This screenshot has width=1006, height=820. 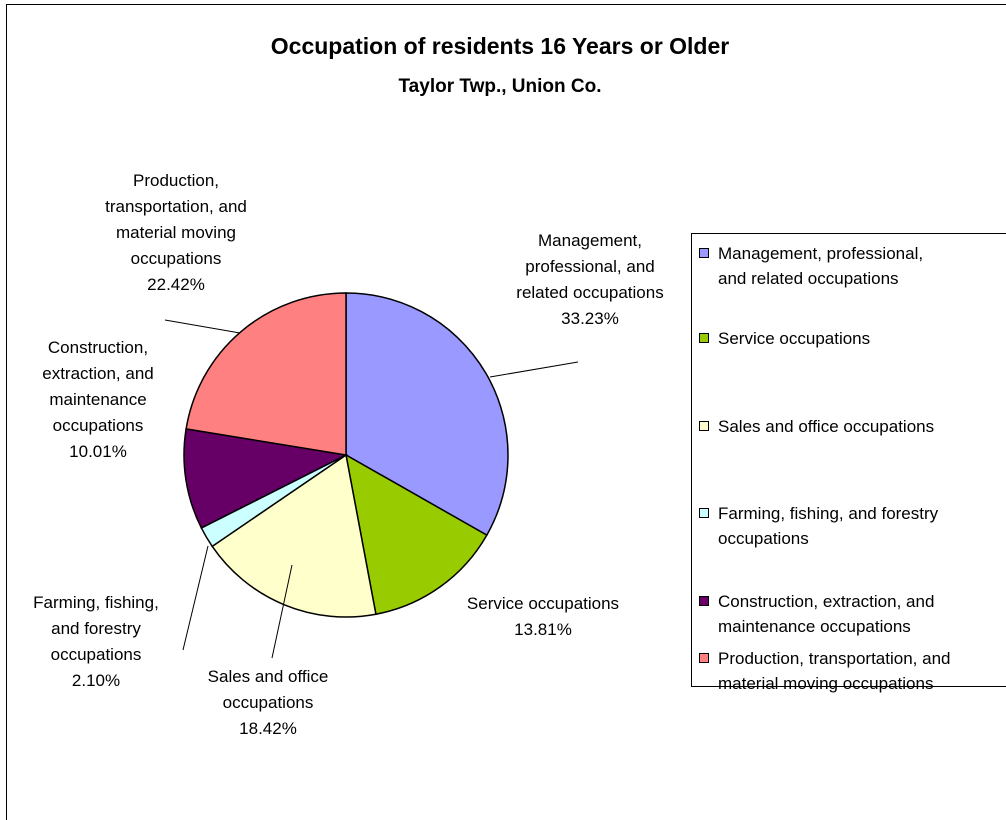 What do you see at coordinates (590, 318) in the screenshot?
I see `data-label-value: 33.23%` at bounding box center [590, 318].